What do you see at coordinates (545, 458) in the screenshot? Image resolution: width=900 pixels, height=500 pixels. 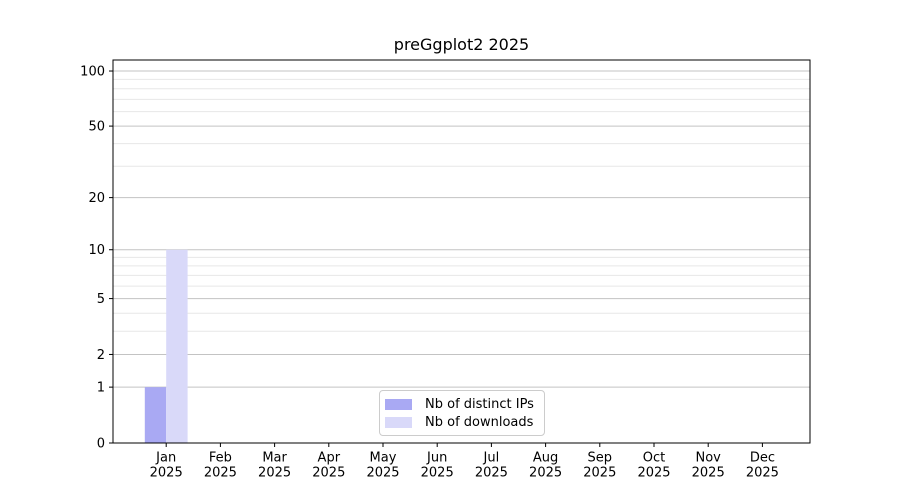 I see `x-tick-label-month: Aug` at bounding box center [545, 458].